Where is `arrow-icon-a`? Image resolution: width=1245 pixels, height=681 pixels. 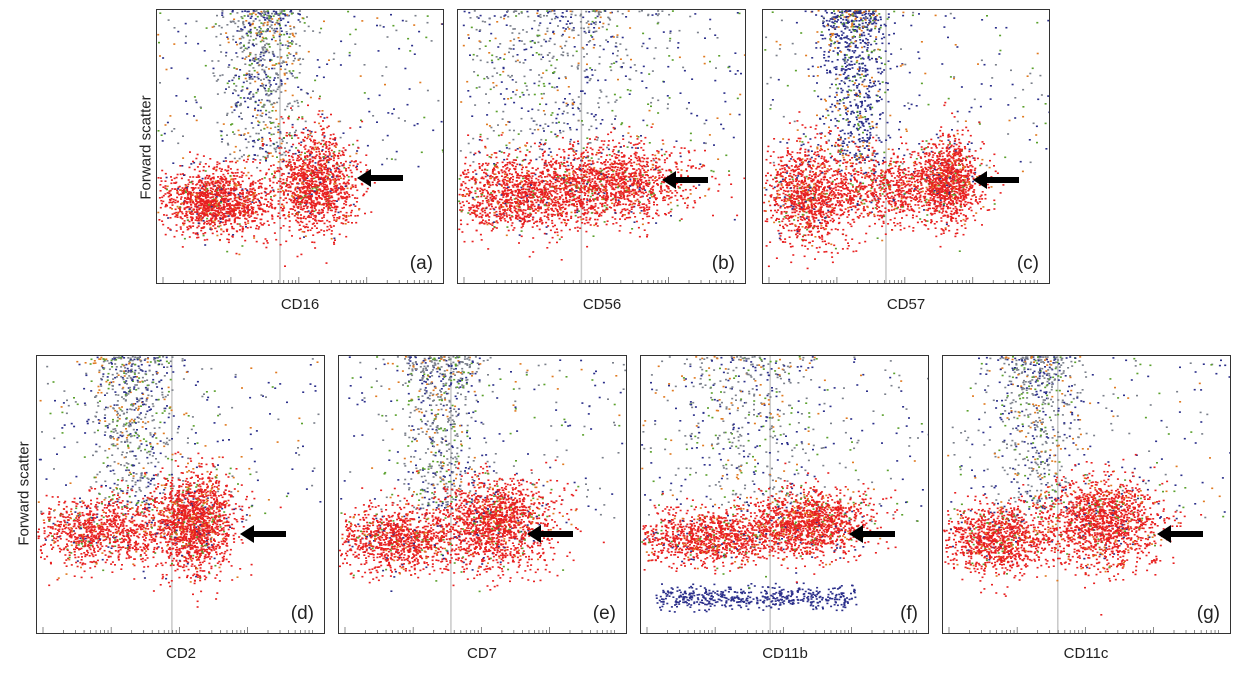
arrow-icon-a is located at coordinates (380, 178).